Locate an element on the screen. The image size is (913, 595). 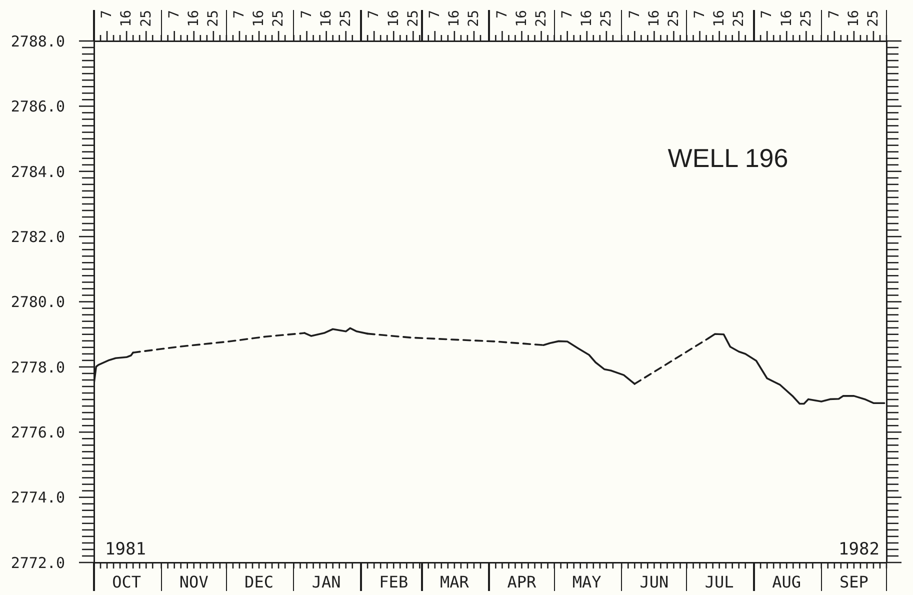
x-tick-label: APR is located at coordinates (522, 582).